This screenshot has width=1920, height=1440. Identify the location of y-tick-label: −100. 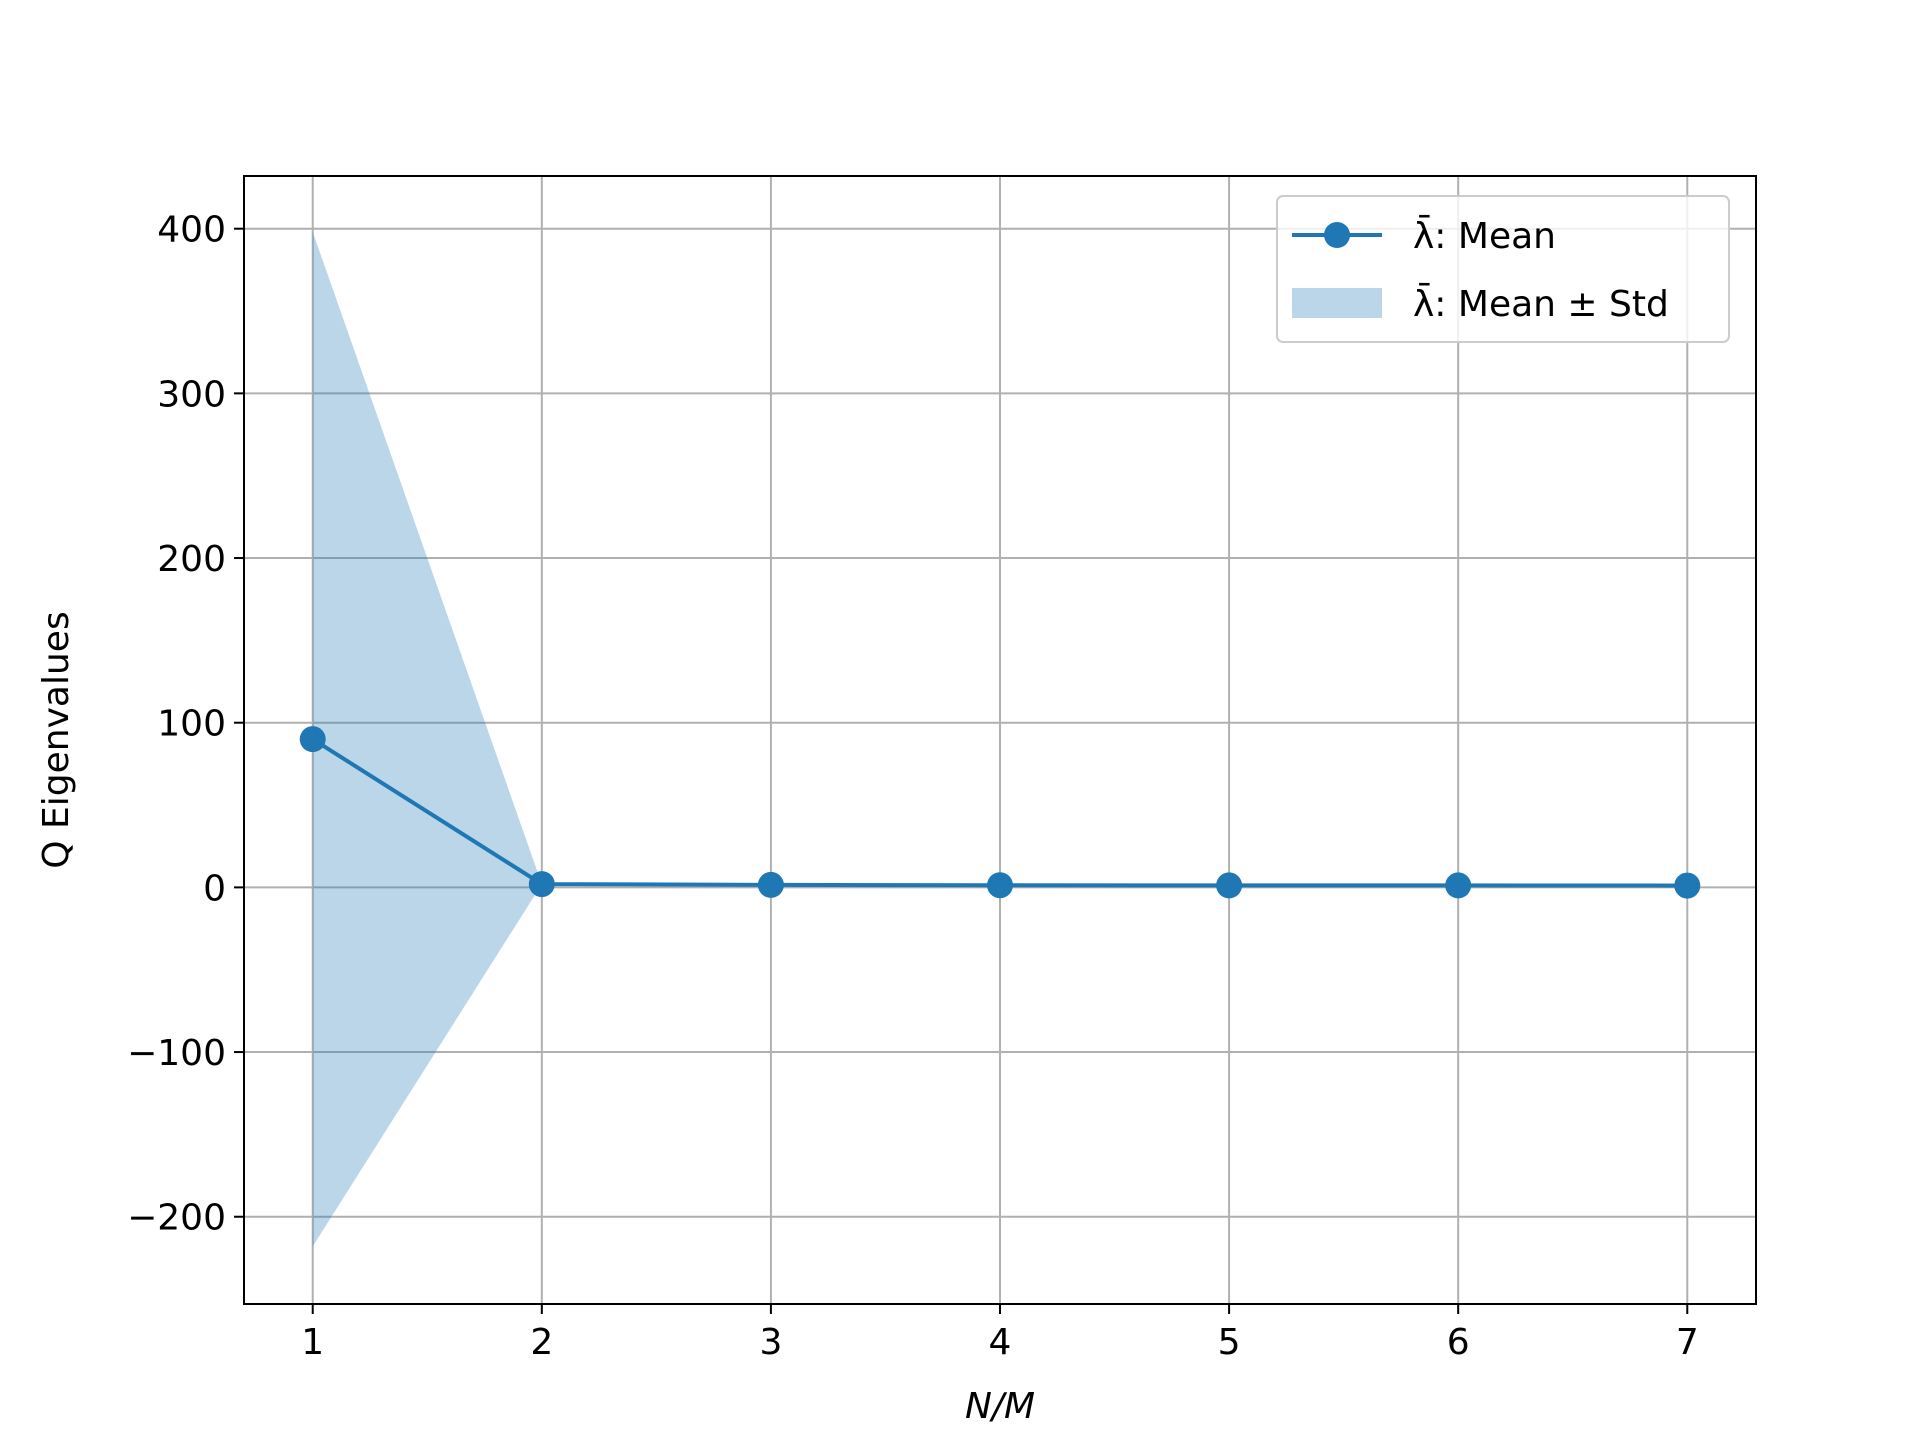
(176, 1053).